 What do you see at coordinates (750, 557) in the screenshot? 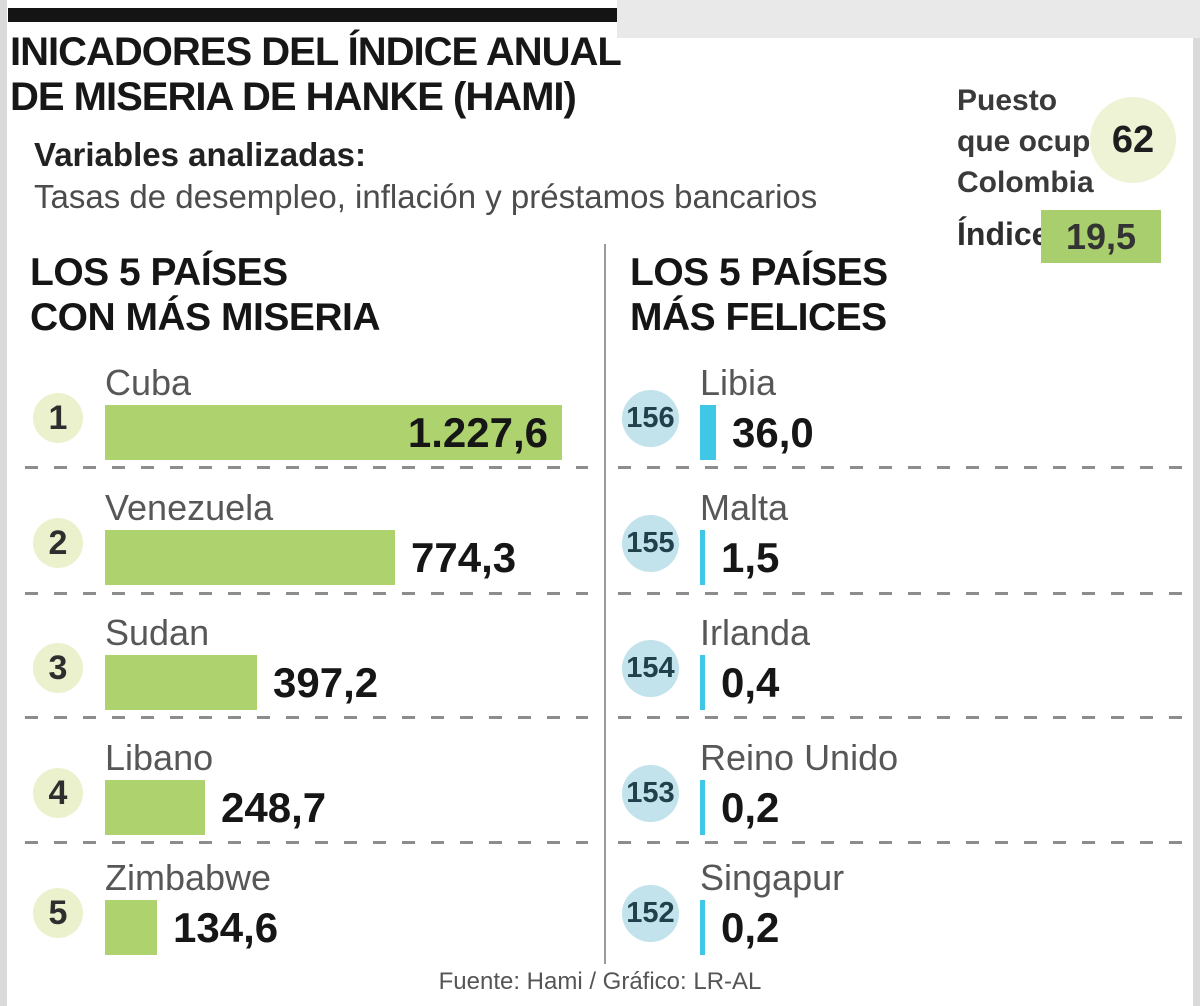
I see `bar-value: 1,5` at bounding box center [750, 557].